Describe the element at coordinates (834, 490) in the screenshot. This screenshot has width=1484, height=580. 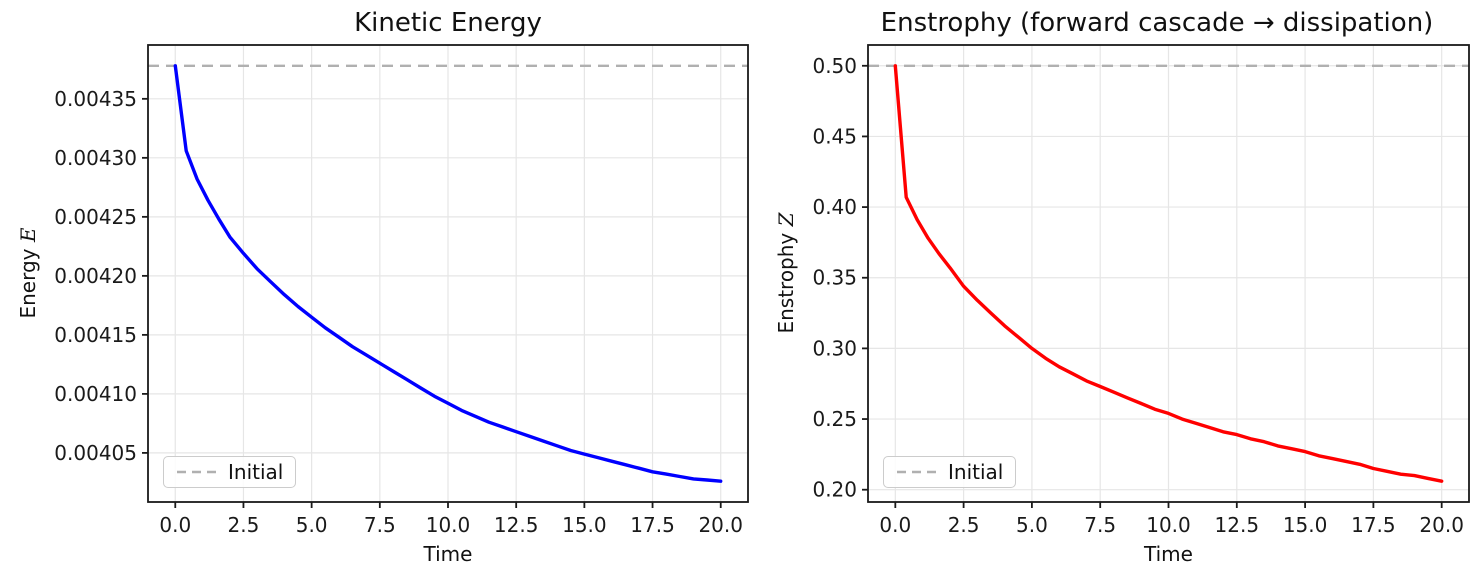
I see `y-tick-label: 0.20` at that location.